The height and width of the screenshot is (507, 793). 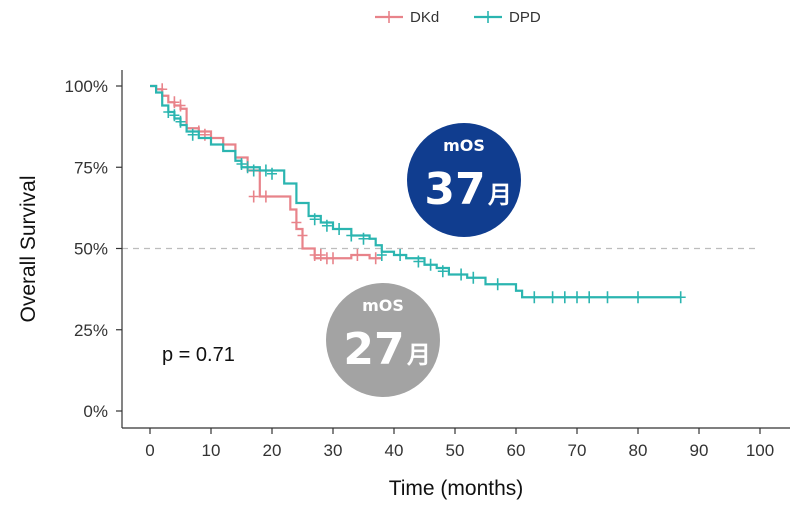 I want to click on x-tick-label: 40, so click(x=394, y=450).